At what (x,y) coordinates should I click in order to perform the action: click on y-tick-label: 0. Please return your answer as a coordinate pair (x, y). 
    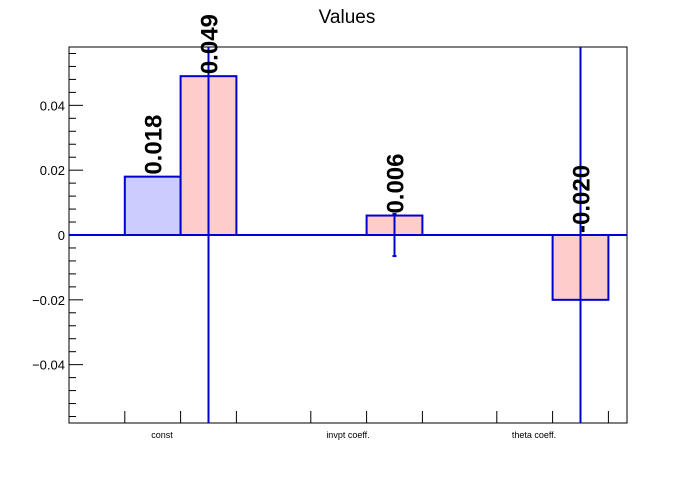
    Looking at the image, I should click on (61, 235).